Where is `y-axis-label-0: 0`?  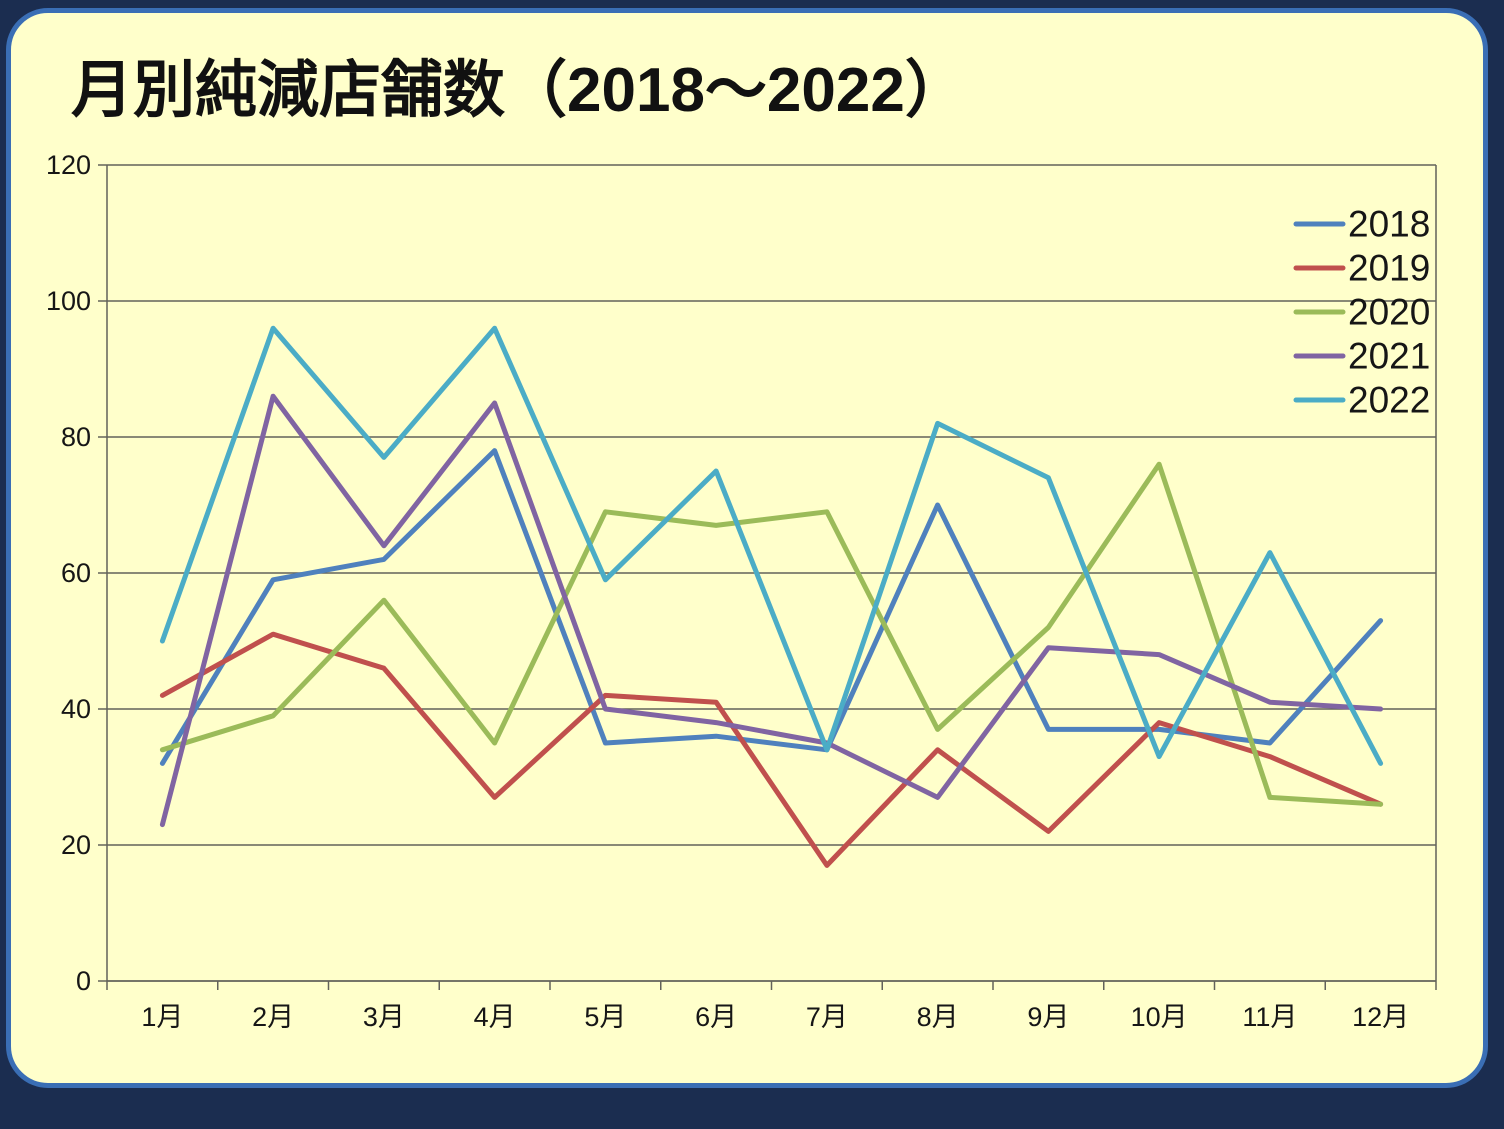 y-axis-label-0: 0 is located at coordinates (83, 981).